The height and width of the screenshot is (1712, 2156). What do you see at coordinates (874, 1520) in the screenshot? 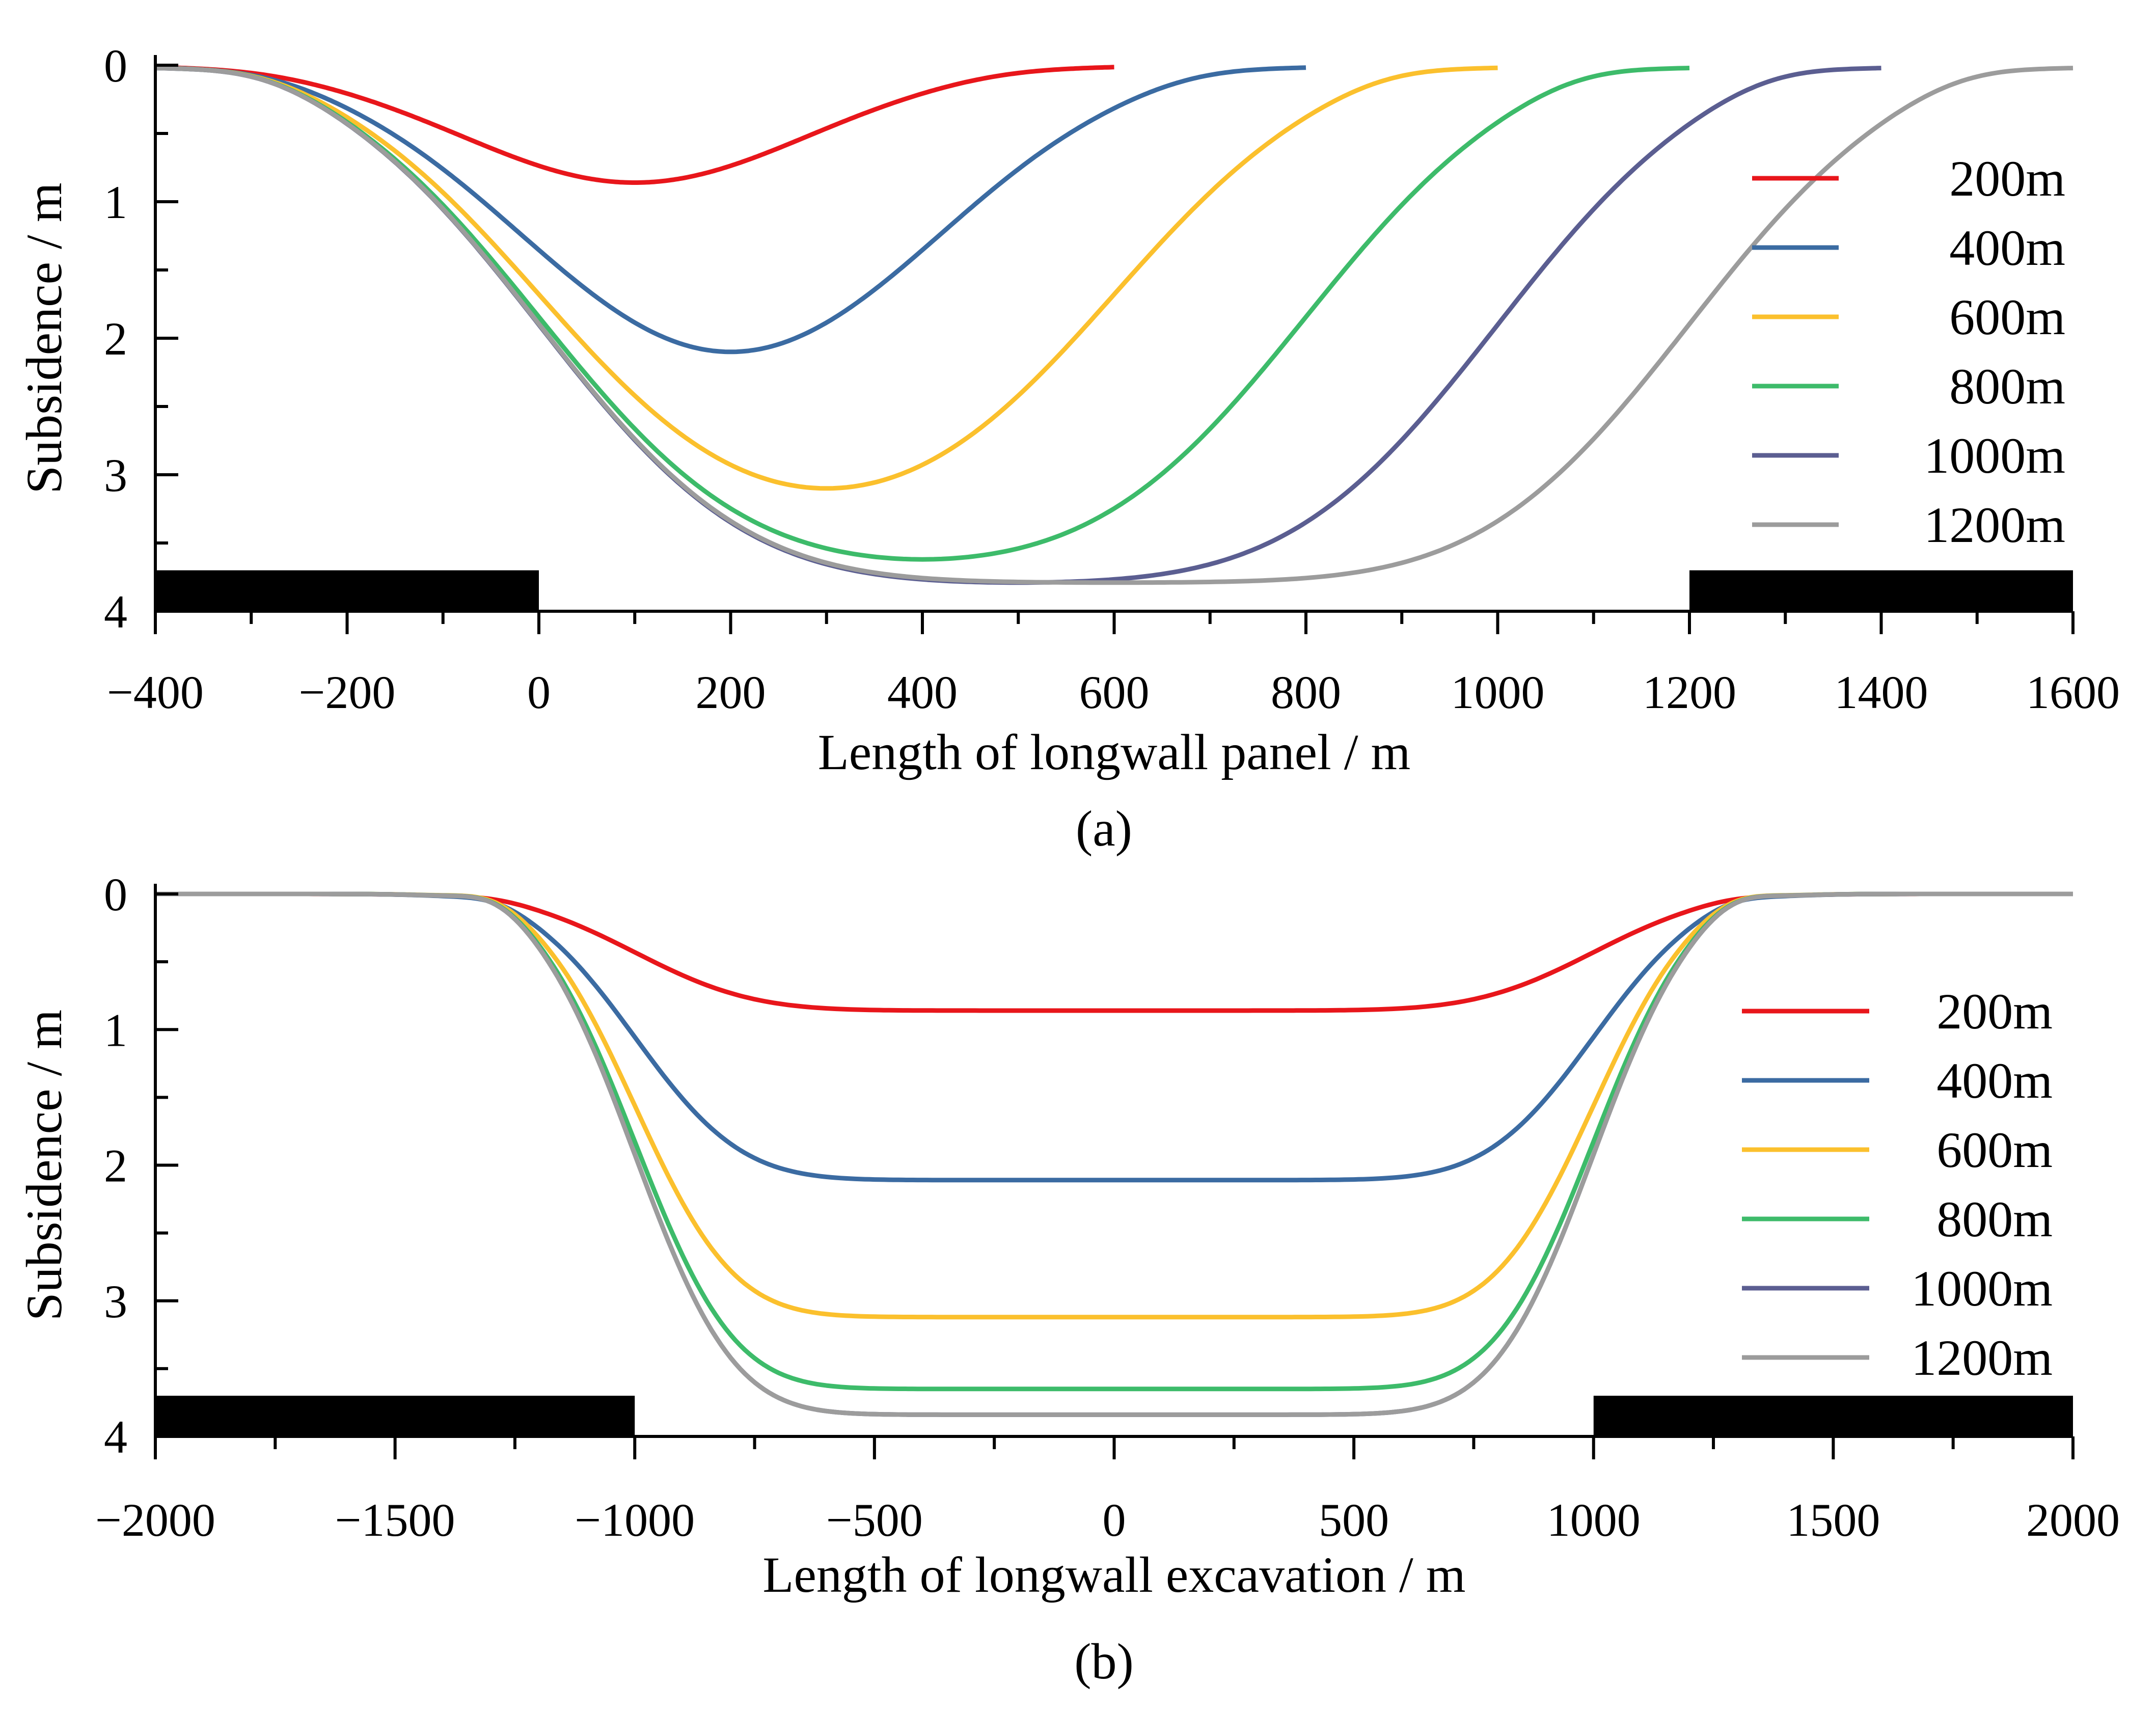
I see `x-tick-label: −500` at bounding box center [874, 1520].